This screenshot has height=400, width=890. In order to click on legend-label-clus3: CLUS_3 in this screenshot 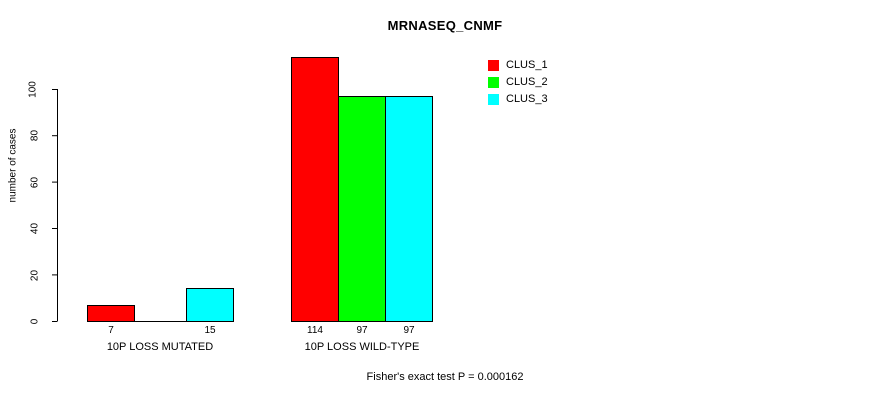, I will do `click(527, 99)`.